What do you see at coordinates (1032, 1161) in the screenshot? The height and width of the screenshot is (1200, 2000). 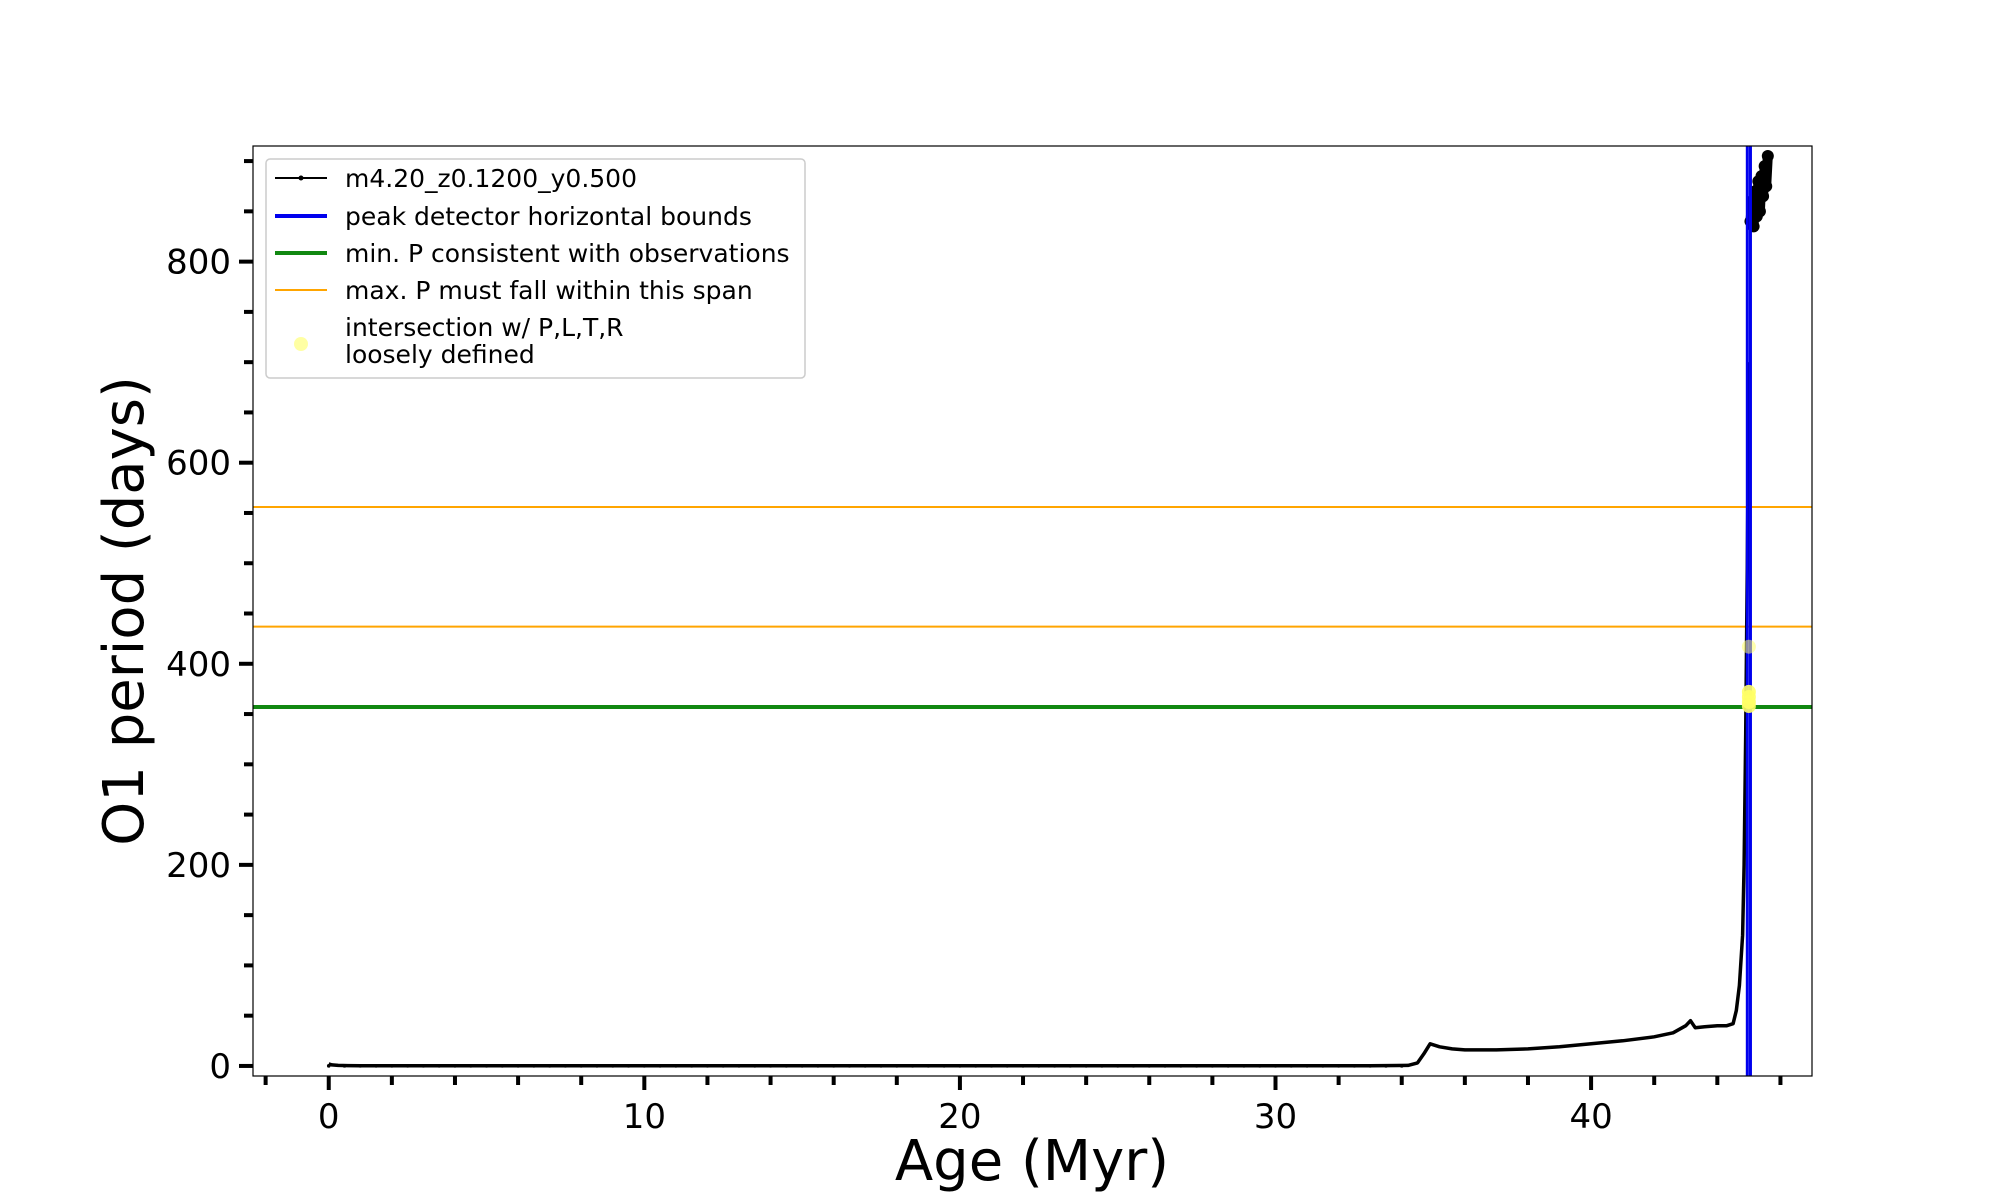 I see `x-axis-label: Age (Myr)` at bounding box center [1032, 1161].